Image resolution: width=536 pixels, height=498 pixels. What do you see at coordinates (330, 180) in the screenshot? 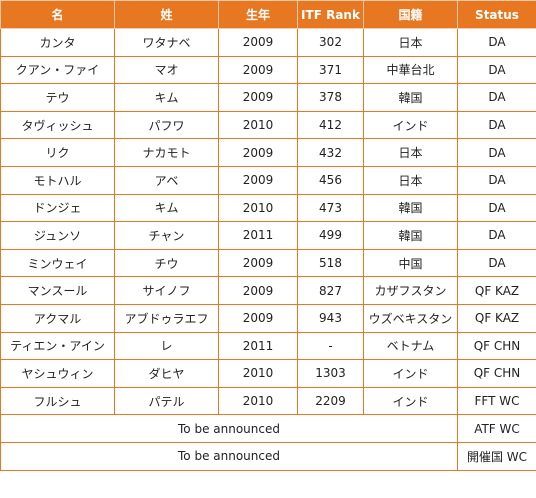
I see `table-cell: 456` at bounding box center [330, 180].